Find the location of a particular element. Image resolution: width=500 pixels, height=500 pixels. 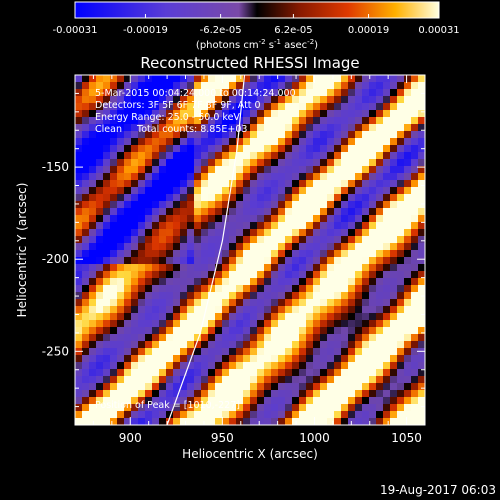

annotation-time-range: 5-Mar-2015 00:04:24.000 to 00:14:24.000 is located at coordinates (195, 93).